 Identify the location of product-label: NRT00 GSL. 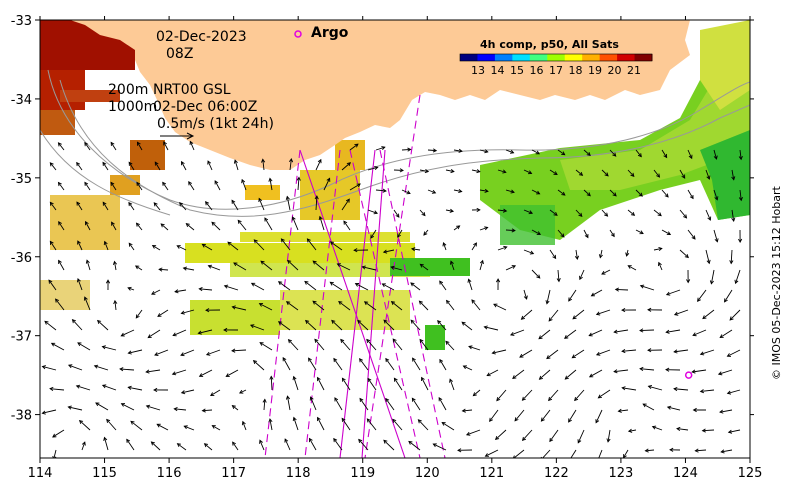
(192, 90).